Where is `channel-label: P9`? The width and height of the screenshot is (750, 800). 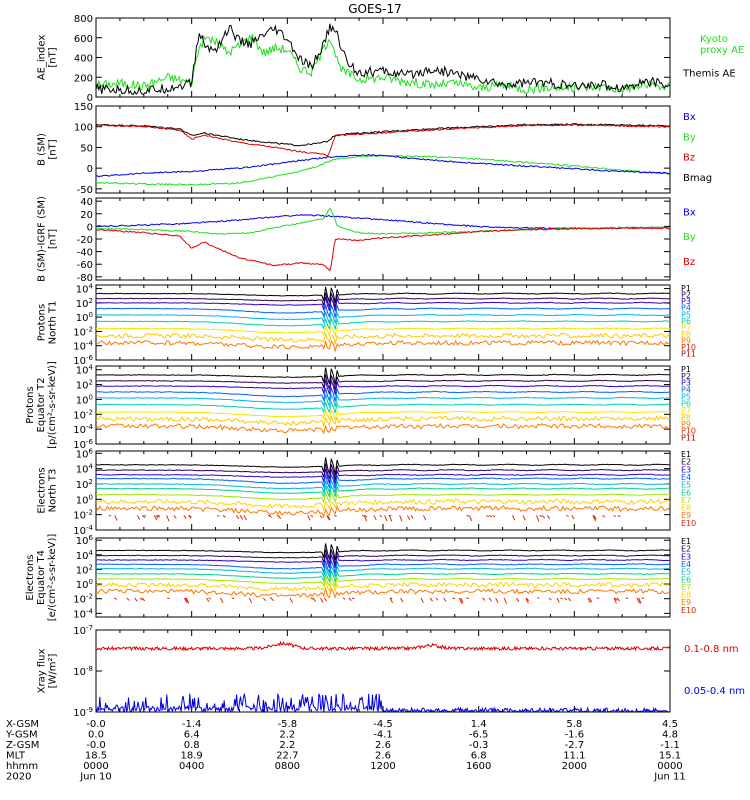 channel-label: P9 is located at coordinates (686, 341).